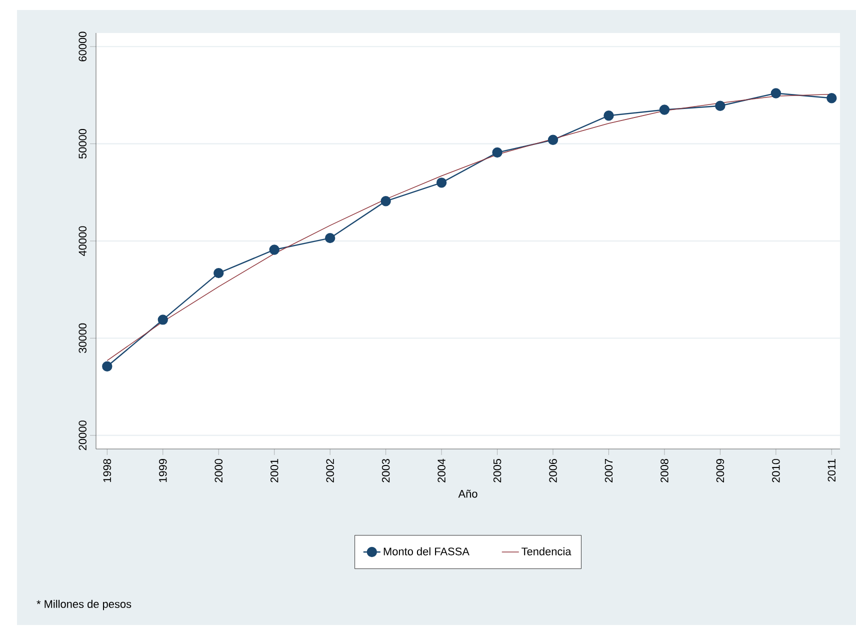 The width and height of the screenshot is (856, 627). What do you see at coordinates (776, 470) in the screenshot?
I see `x-tick-label: 2010` at bounding box center [776, 470].